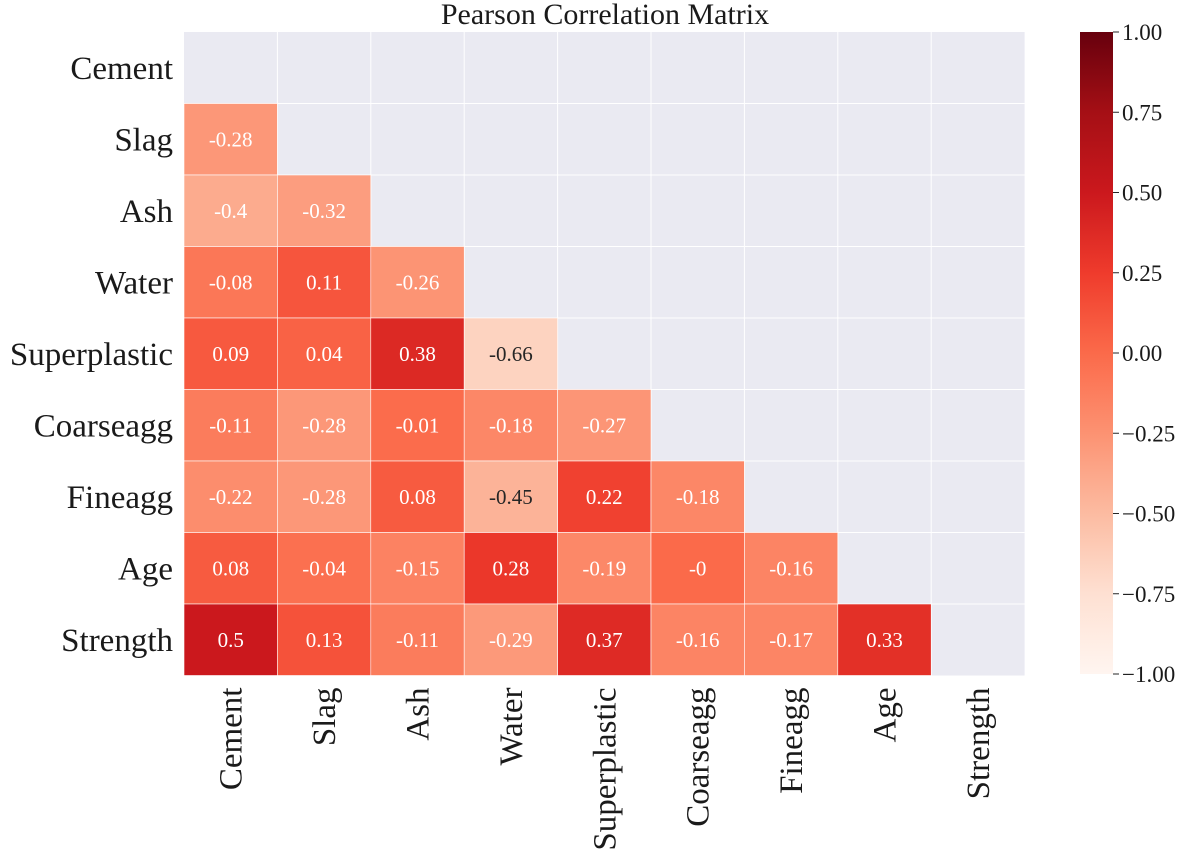 Image resolution: width=1182 pixels, height=860 pixels. I want to click on colorbar-tick-label: −1.00, so click(1148, 674).